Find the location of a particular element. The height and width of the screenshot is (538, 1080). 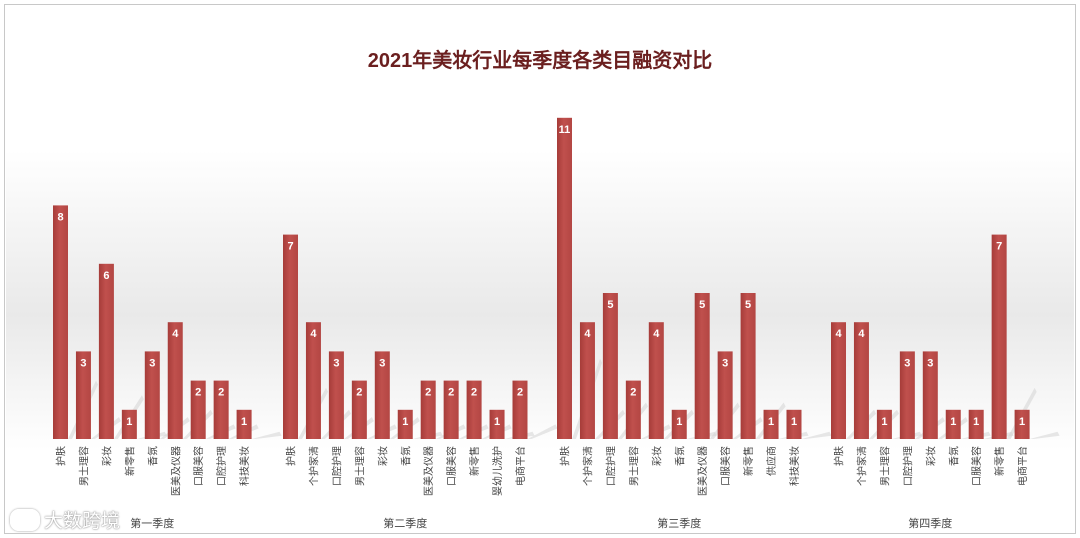

watermark-logo-icon is located at coordinates (25, 519).